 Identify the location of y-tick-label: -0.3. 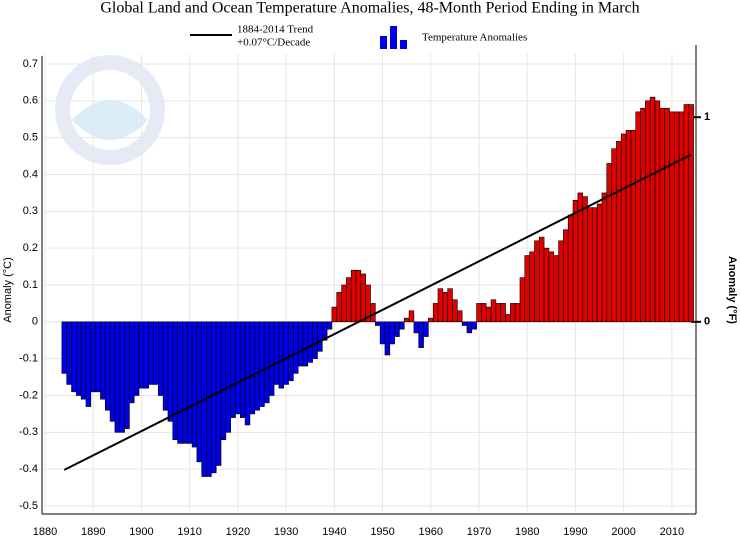
(28, 432).